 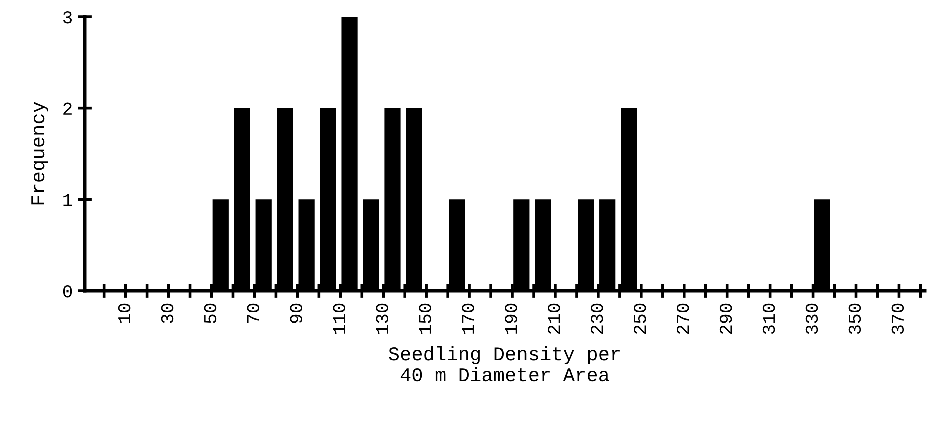 What do you see at coordinates (511, 319) in the screenshot?
I see `x-tick-label: 190` at bounding box center [511, 319].